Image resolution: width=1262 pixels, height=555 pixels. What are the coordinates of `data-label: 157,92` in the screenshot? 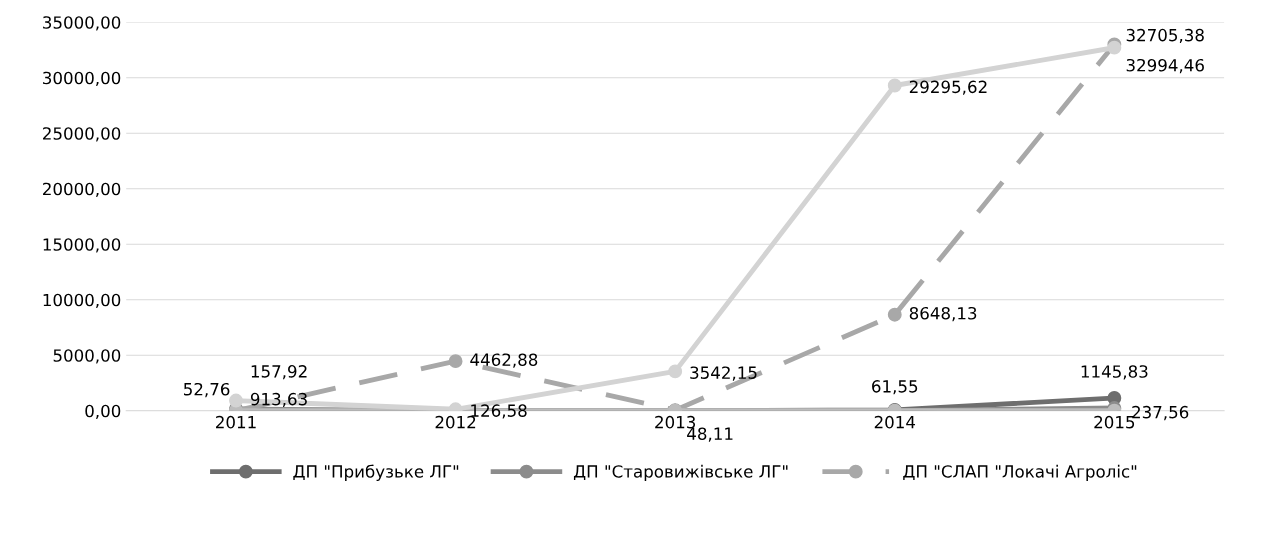 It's located at (279, 372).